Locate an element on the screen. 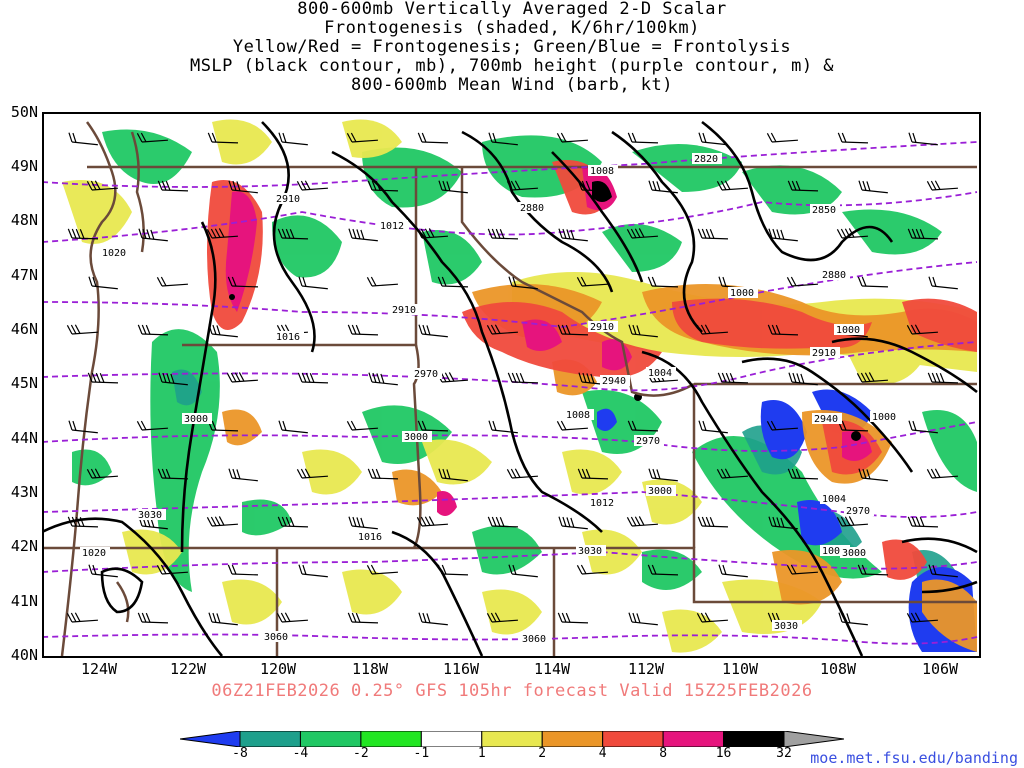  lat-label-44n: 44N is located at coordinates (24, 438).